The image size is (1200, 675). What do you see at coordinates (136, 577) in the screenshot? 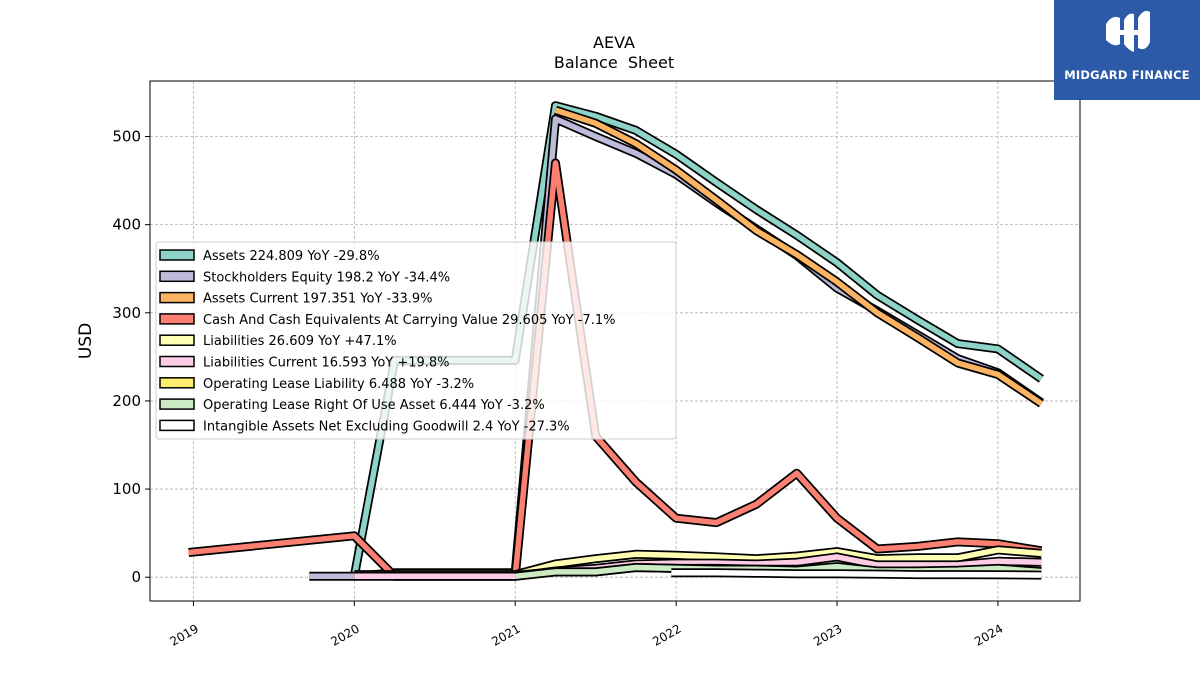
I see `y-tick-label: 0` at bounding box center [136, 577].